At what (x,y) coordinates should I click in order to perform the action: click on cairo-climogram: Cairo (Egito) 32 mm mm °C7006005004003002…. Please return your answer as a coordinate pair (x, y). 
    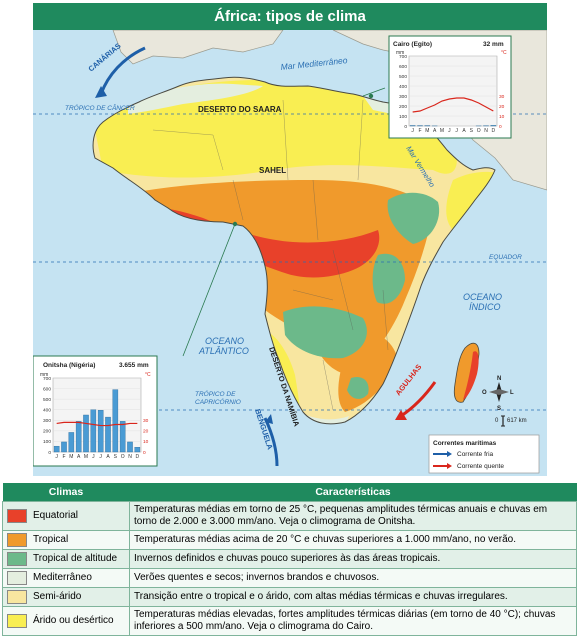
    Looking at the image, I should click on (450, 87).